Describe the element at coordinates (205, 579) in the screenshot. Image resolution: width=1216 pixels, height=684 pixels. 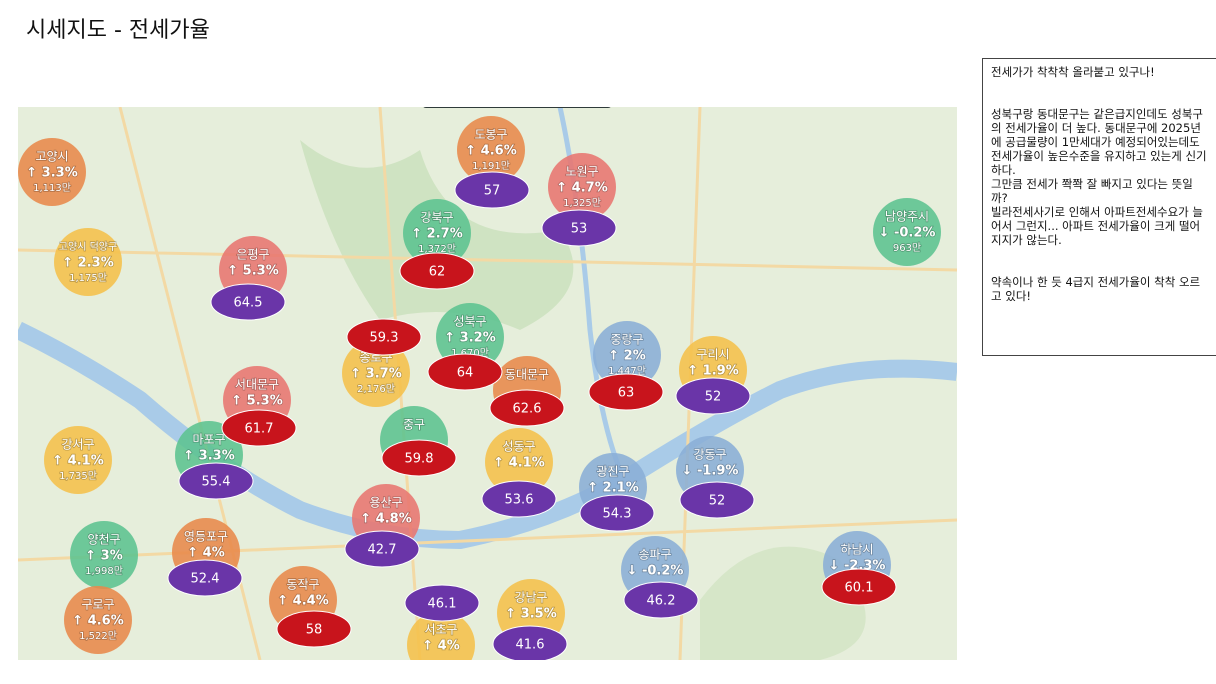
I see `jeonse-ratio: 52.4` at that location.